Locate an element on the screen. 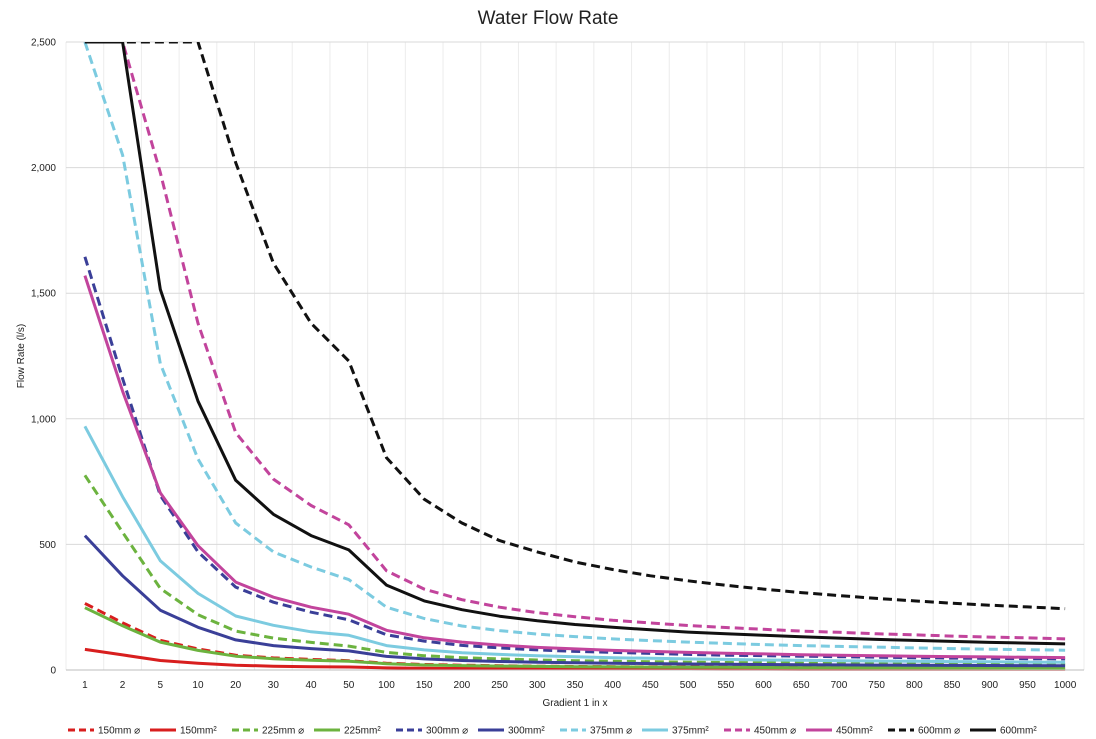 The image size is (1096, 739). x-tick-label: 600 is located at coordinates (763, 685).